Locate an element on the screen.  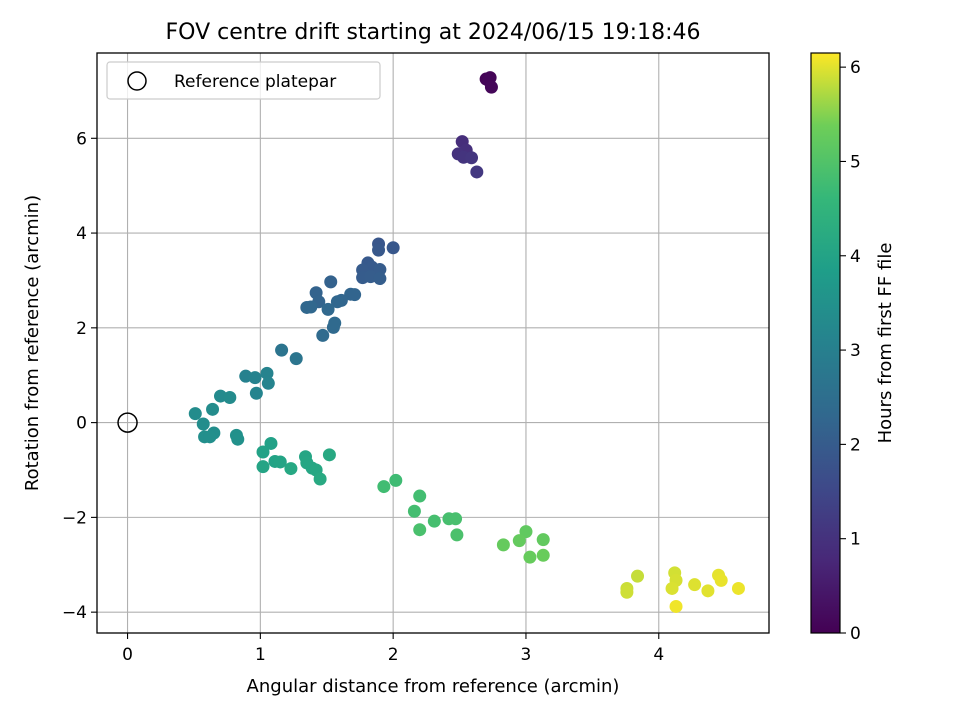
legend-entry-reference-platepar: Reference platepar is located at coordinates (255, 82).